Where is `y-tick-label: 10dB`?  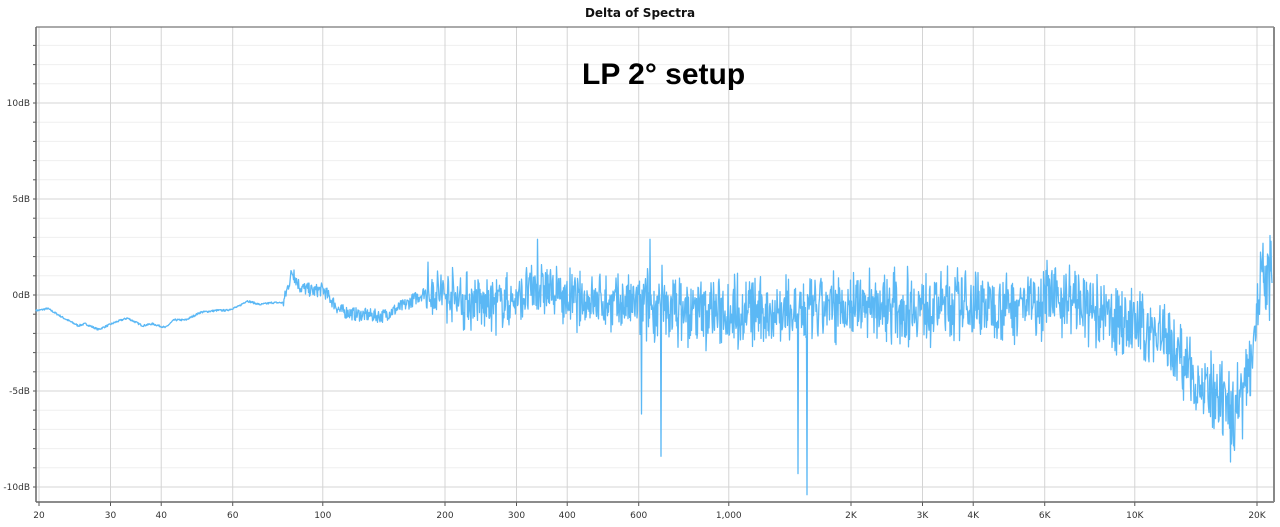 y-tick-label: 10dB is located at coordinates (18, 104).